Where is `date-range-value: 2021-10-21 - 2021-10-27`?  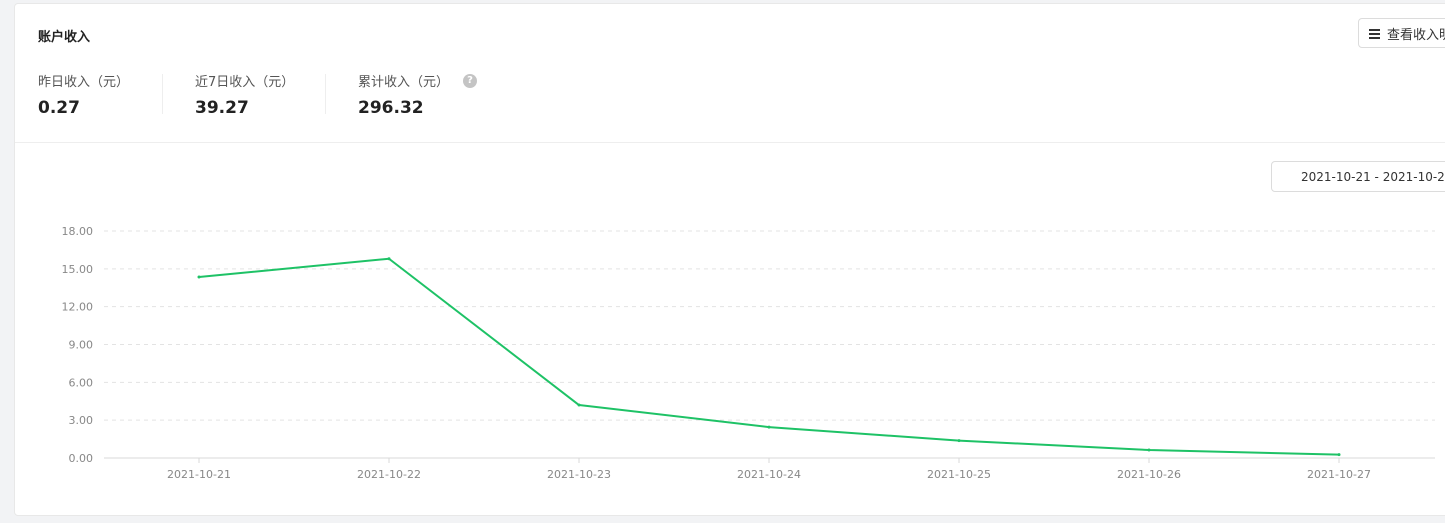 date-range-value: 2021-10-21 - 2021-10-27 is located at coordinates (1373, 176).